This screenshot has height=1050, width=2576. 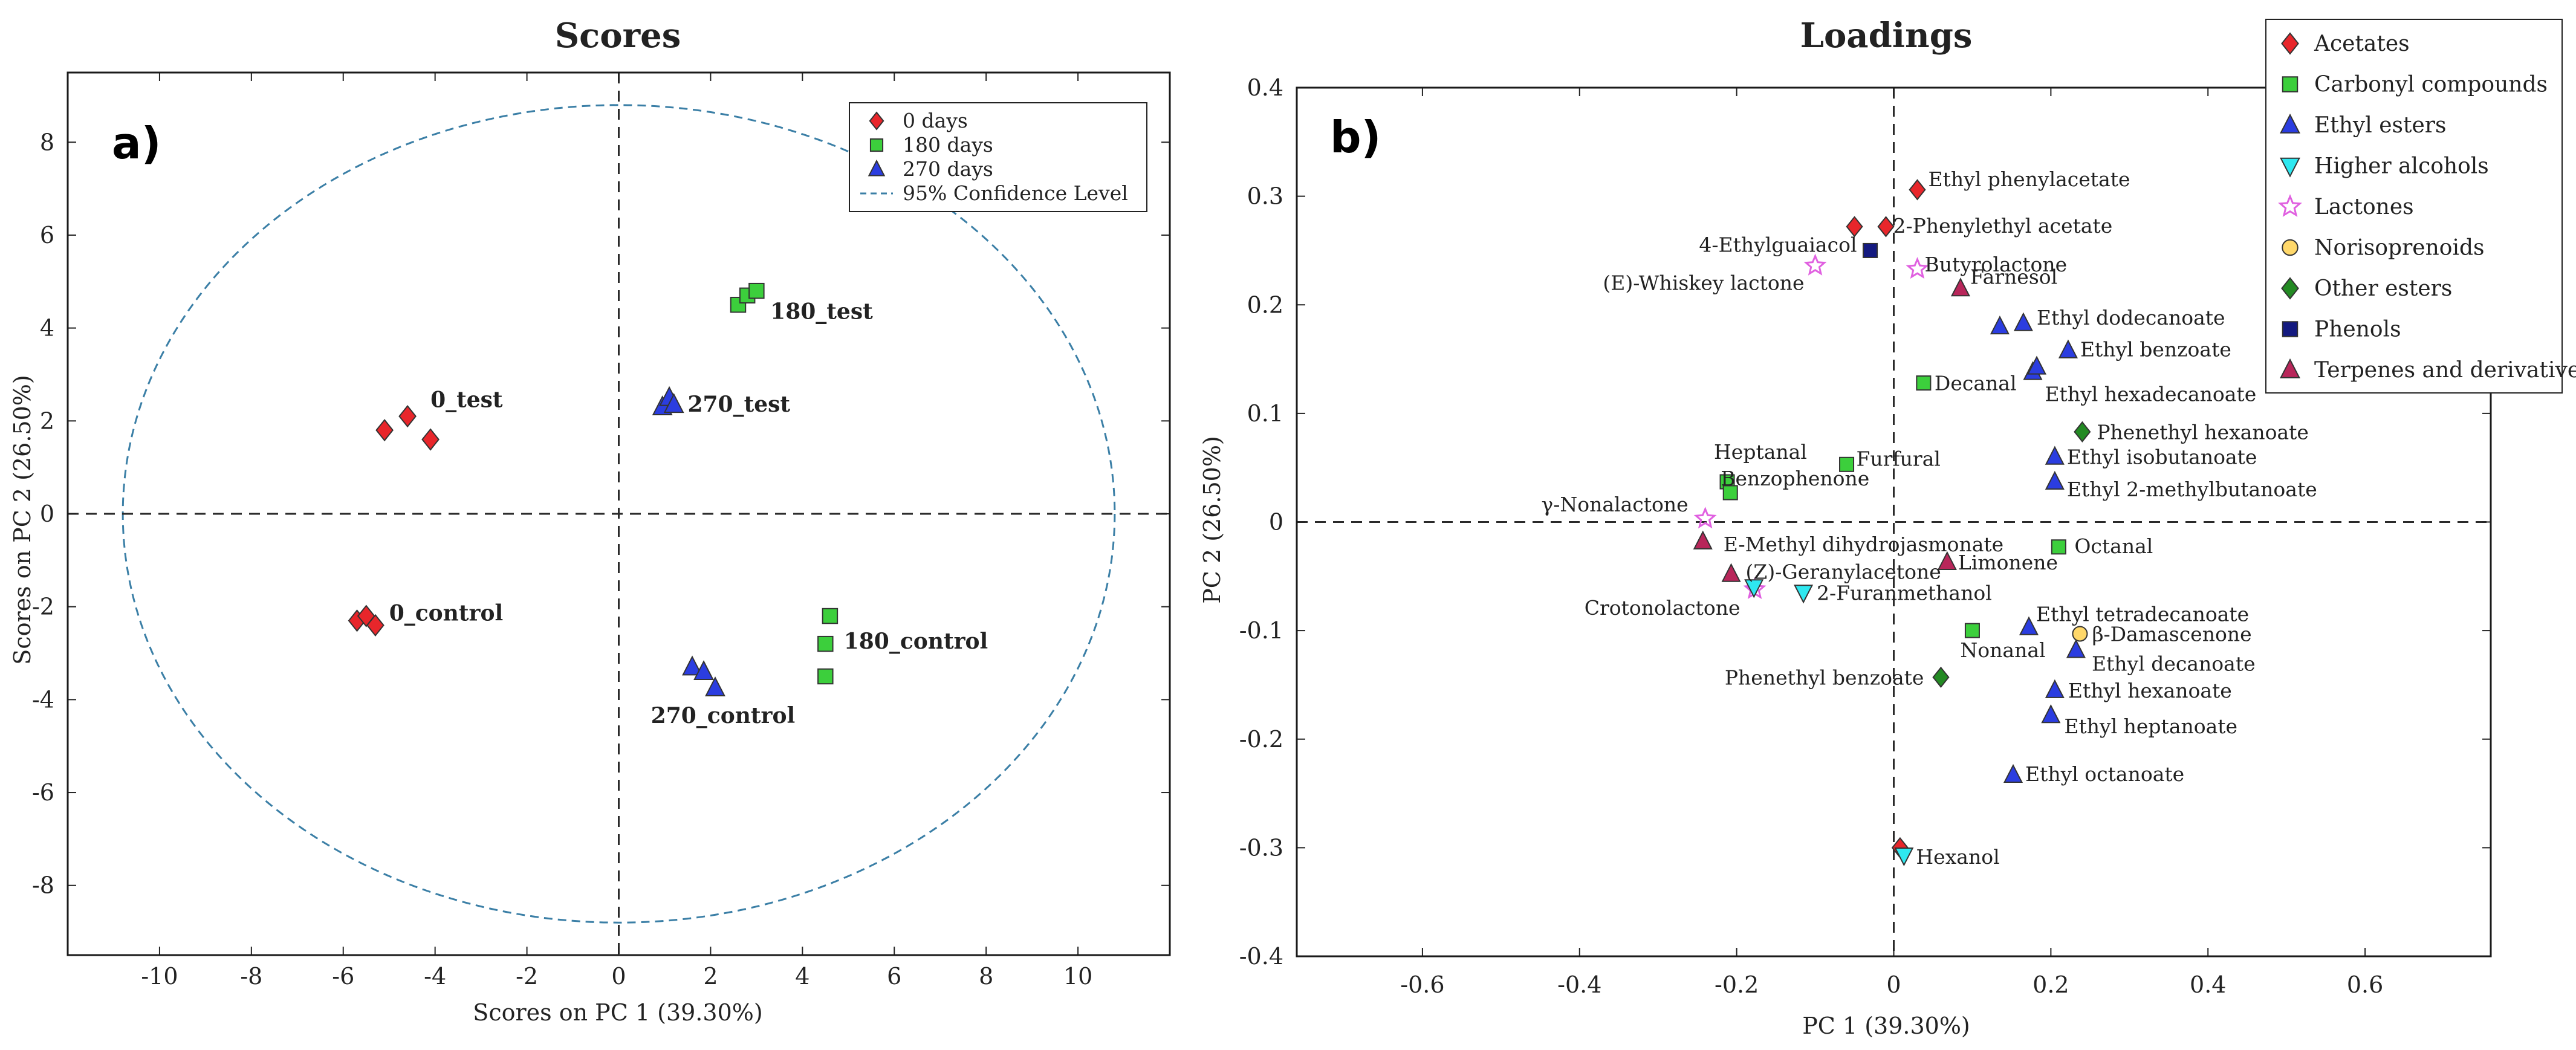 What do you see at coordinates (2150, 690) in the screenshot?
I see `loading-point-label: Ethyl hexanoate` at bounding box center [2150, 690].